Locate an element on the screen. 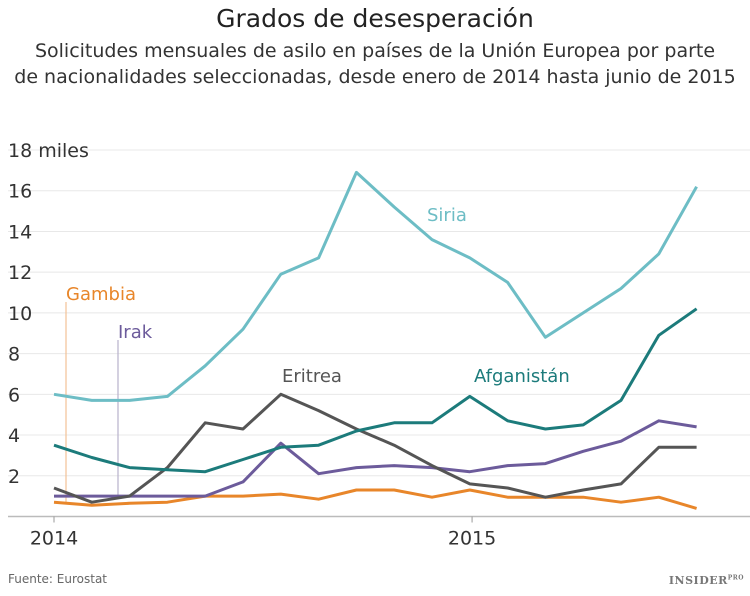  x-tick-label: 2014 is located at coordinates (54, 539).